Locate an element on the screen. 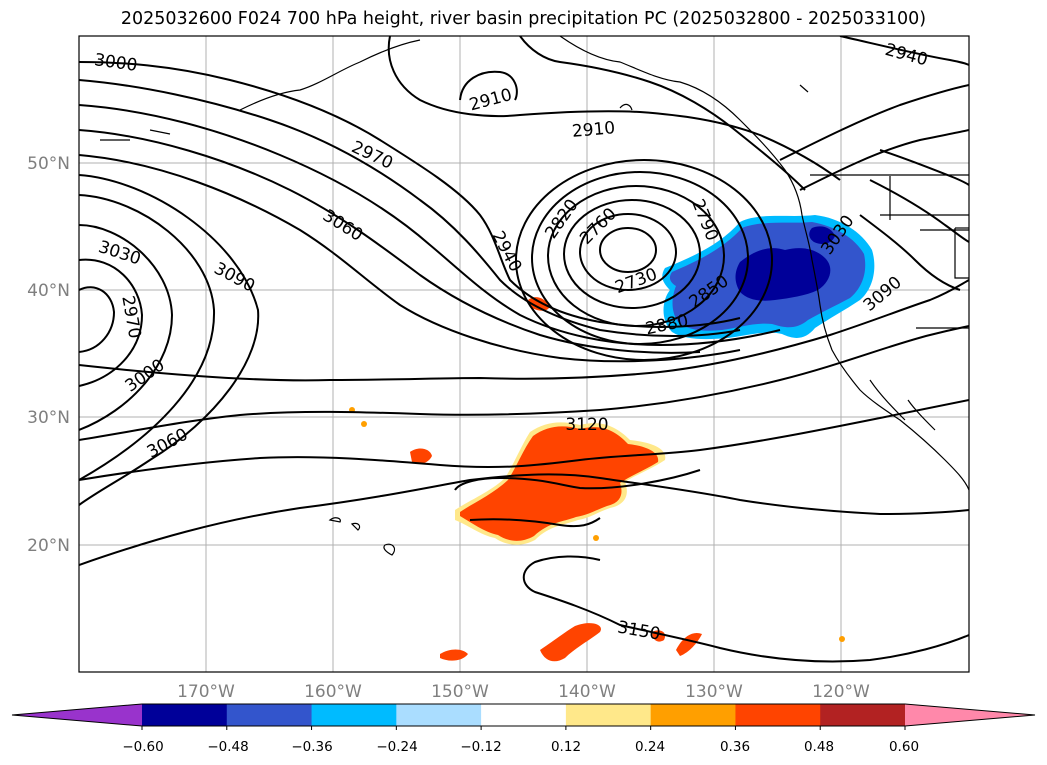  lon-label-170w: 170°W is located at coordinates (206, 692).